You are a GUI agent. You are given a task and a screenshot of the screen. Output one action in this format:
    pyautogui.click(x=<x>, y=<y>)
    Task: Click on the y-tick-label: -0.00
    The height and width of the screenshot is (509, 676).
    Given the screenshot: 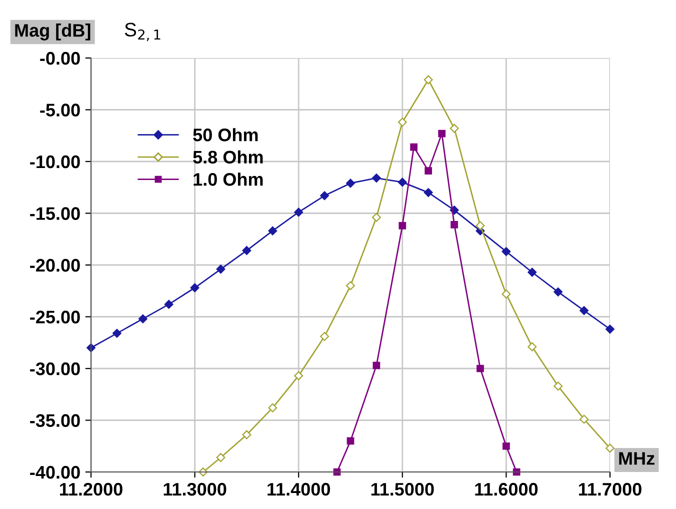 What is the action you would take?
    pyautogui.click(x=60, y=58)
    